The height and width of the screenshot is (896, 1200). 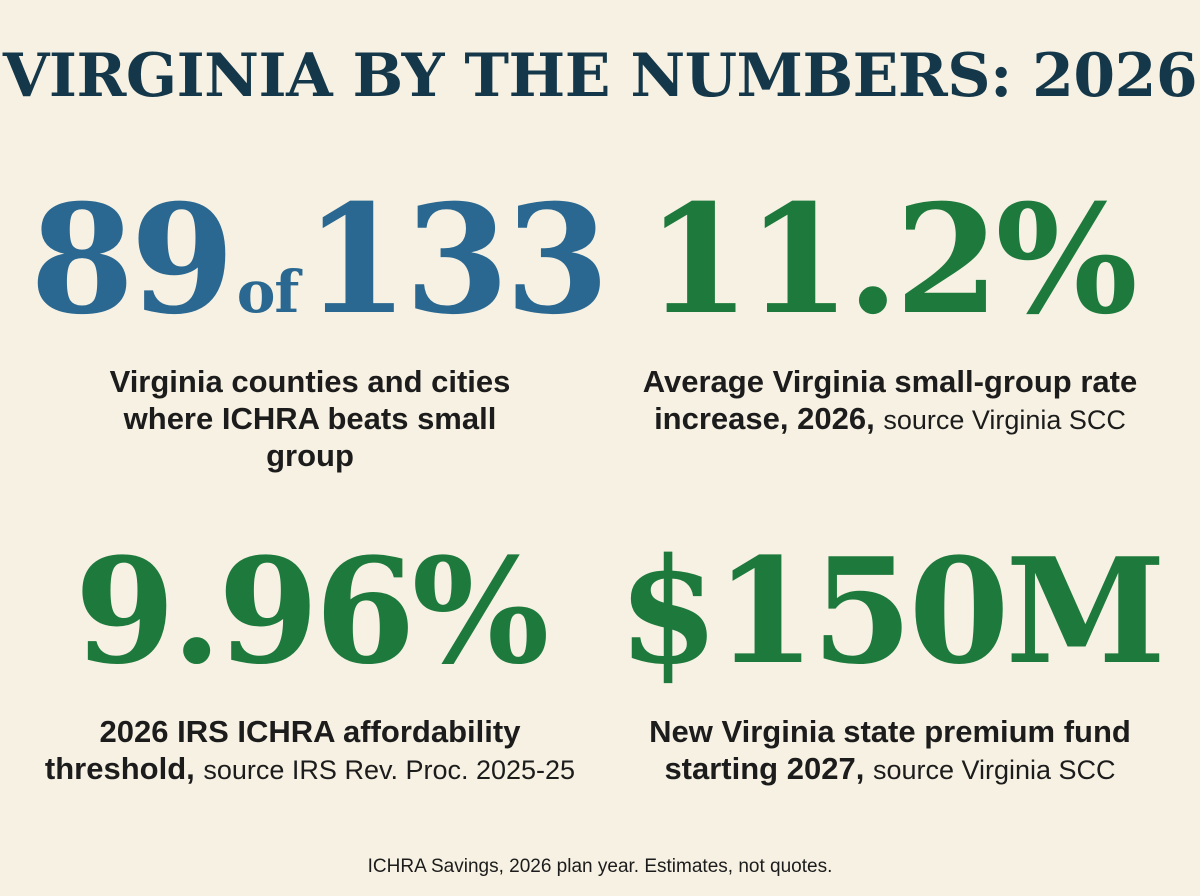 I want to click on stat-counties-of: of, so click(x=268, y=292).